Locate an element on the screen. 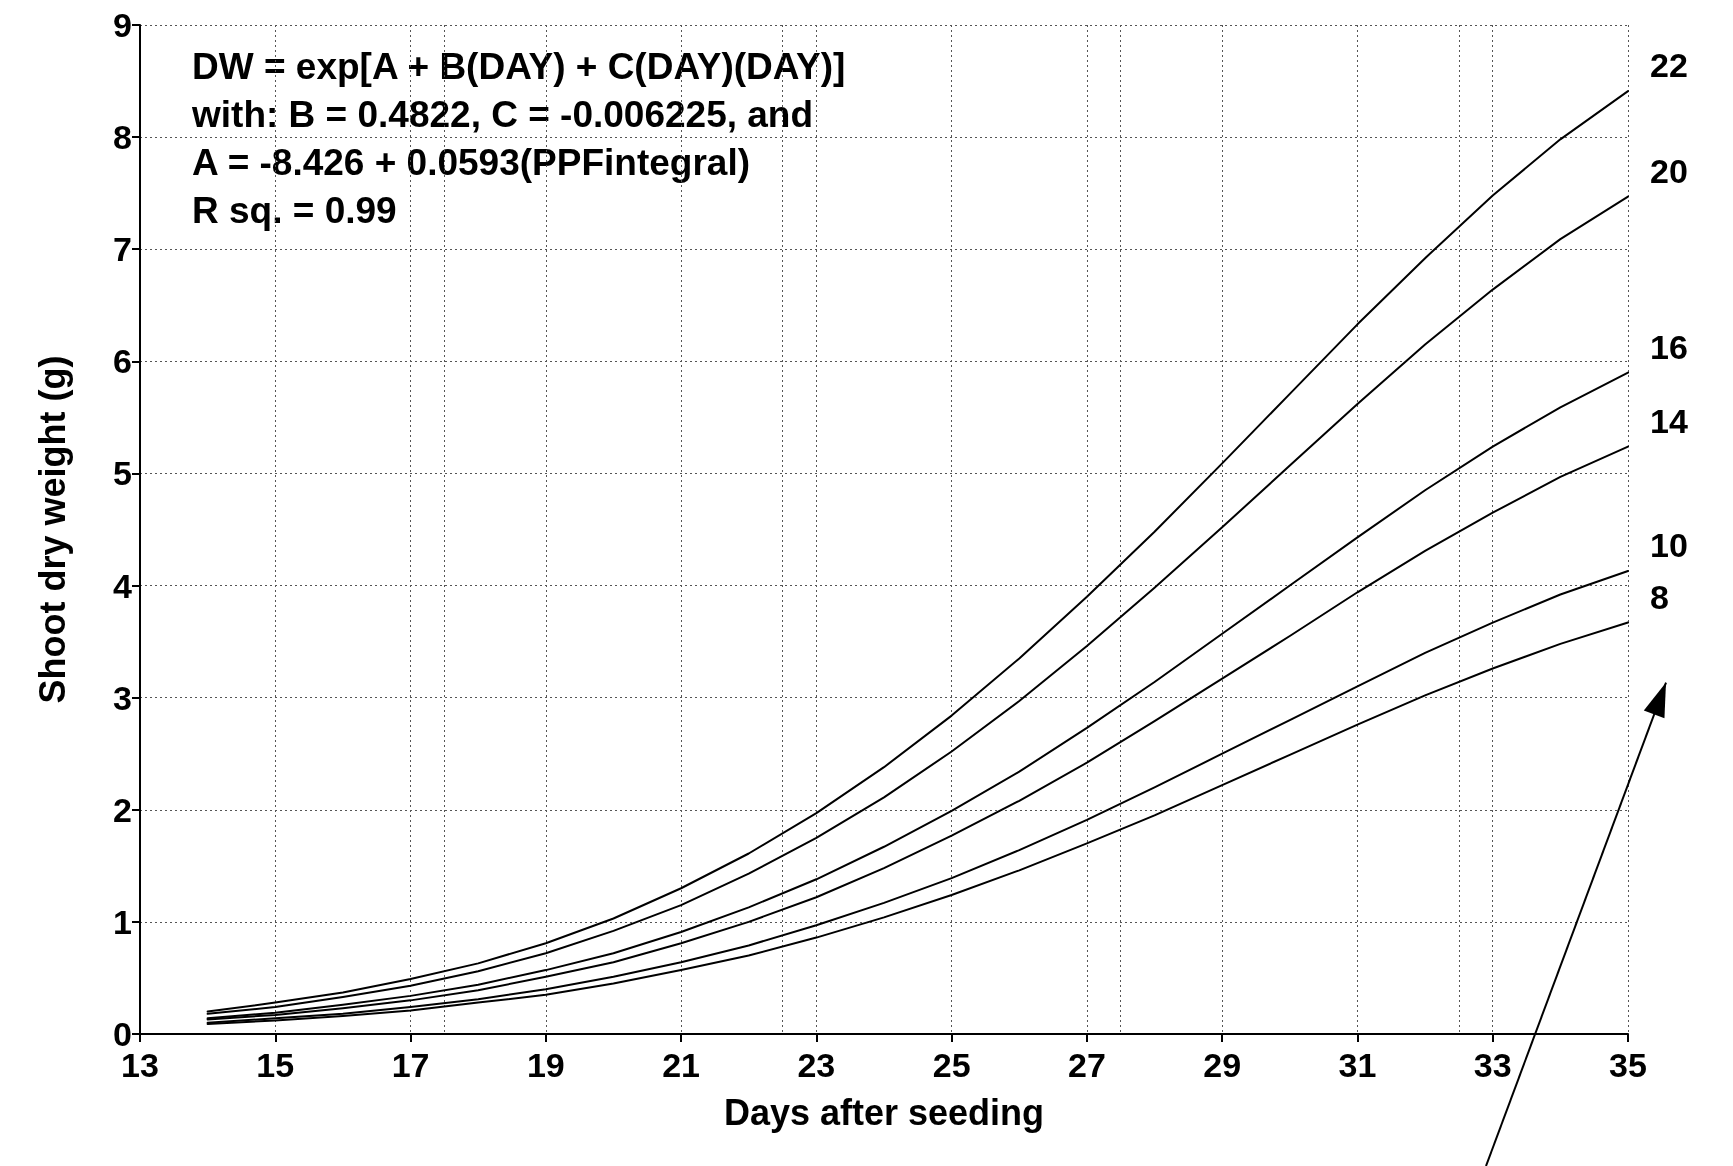  annotation: with: B = 0.4822, C = -0.006225, and is located at coordinates (502, 114).